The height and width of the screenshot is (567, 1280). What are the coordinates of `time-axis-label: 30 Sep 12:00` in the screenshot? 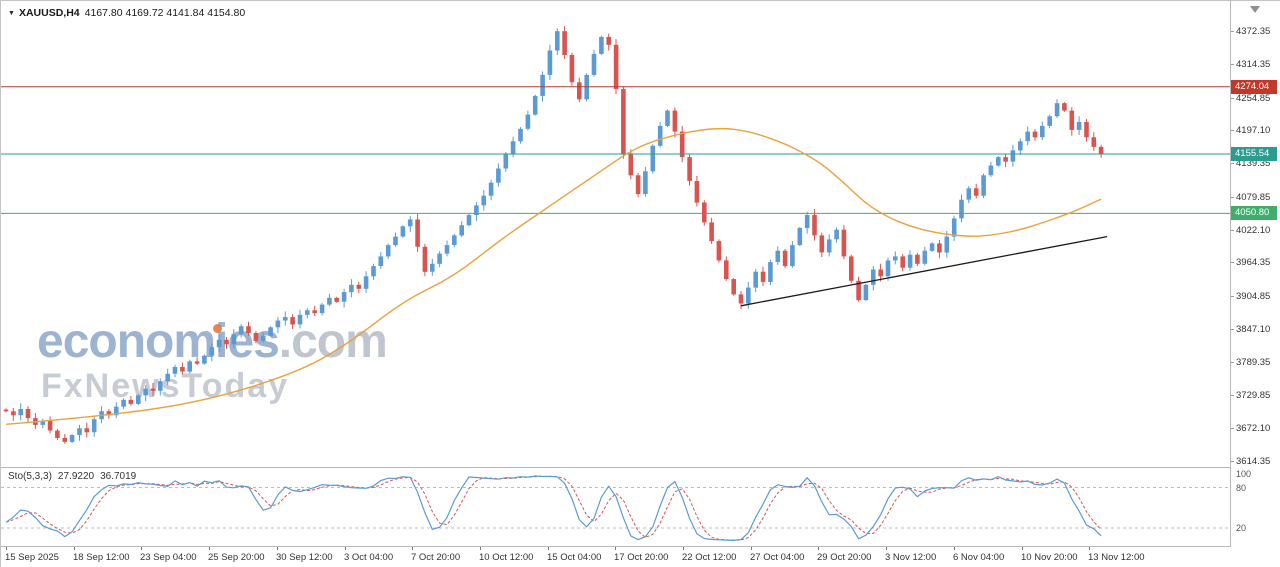 It's located at (304, 557).